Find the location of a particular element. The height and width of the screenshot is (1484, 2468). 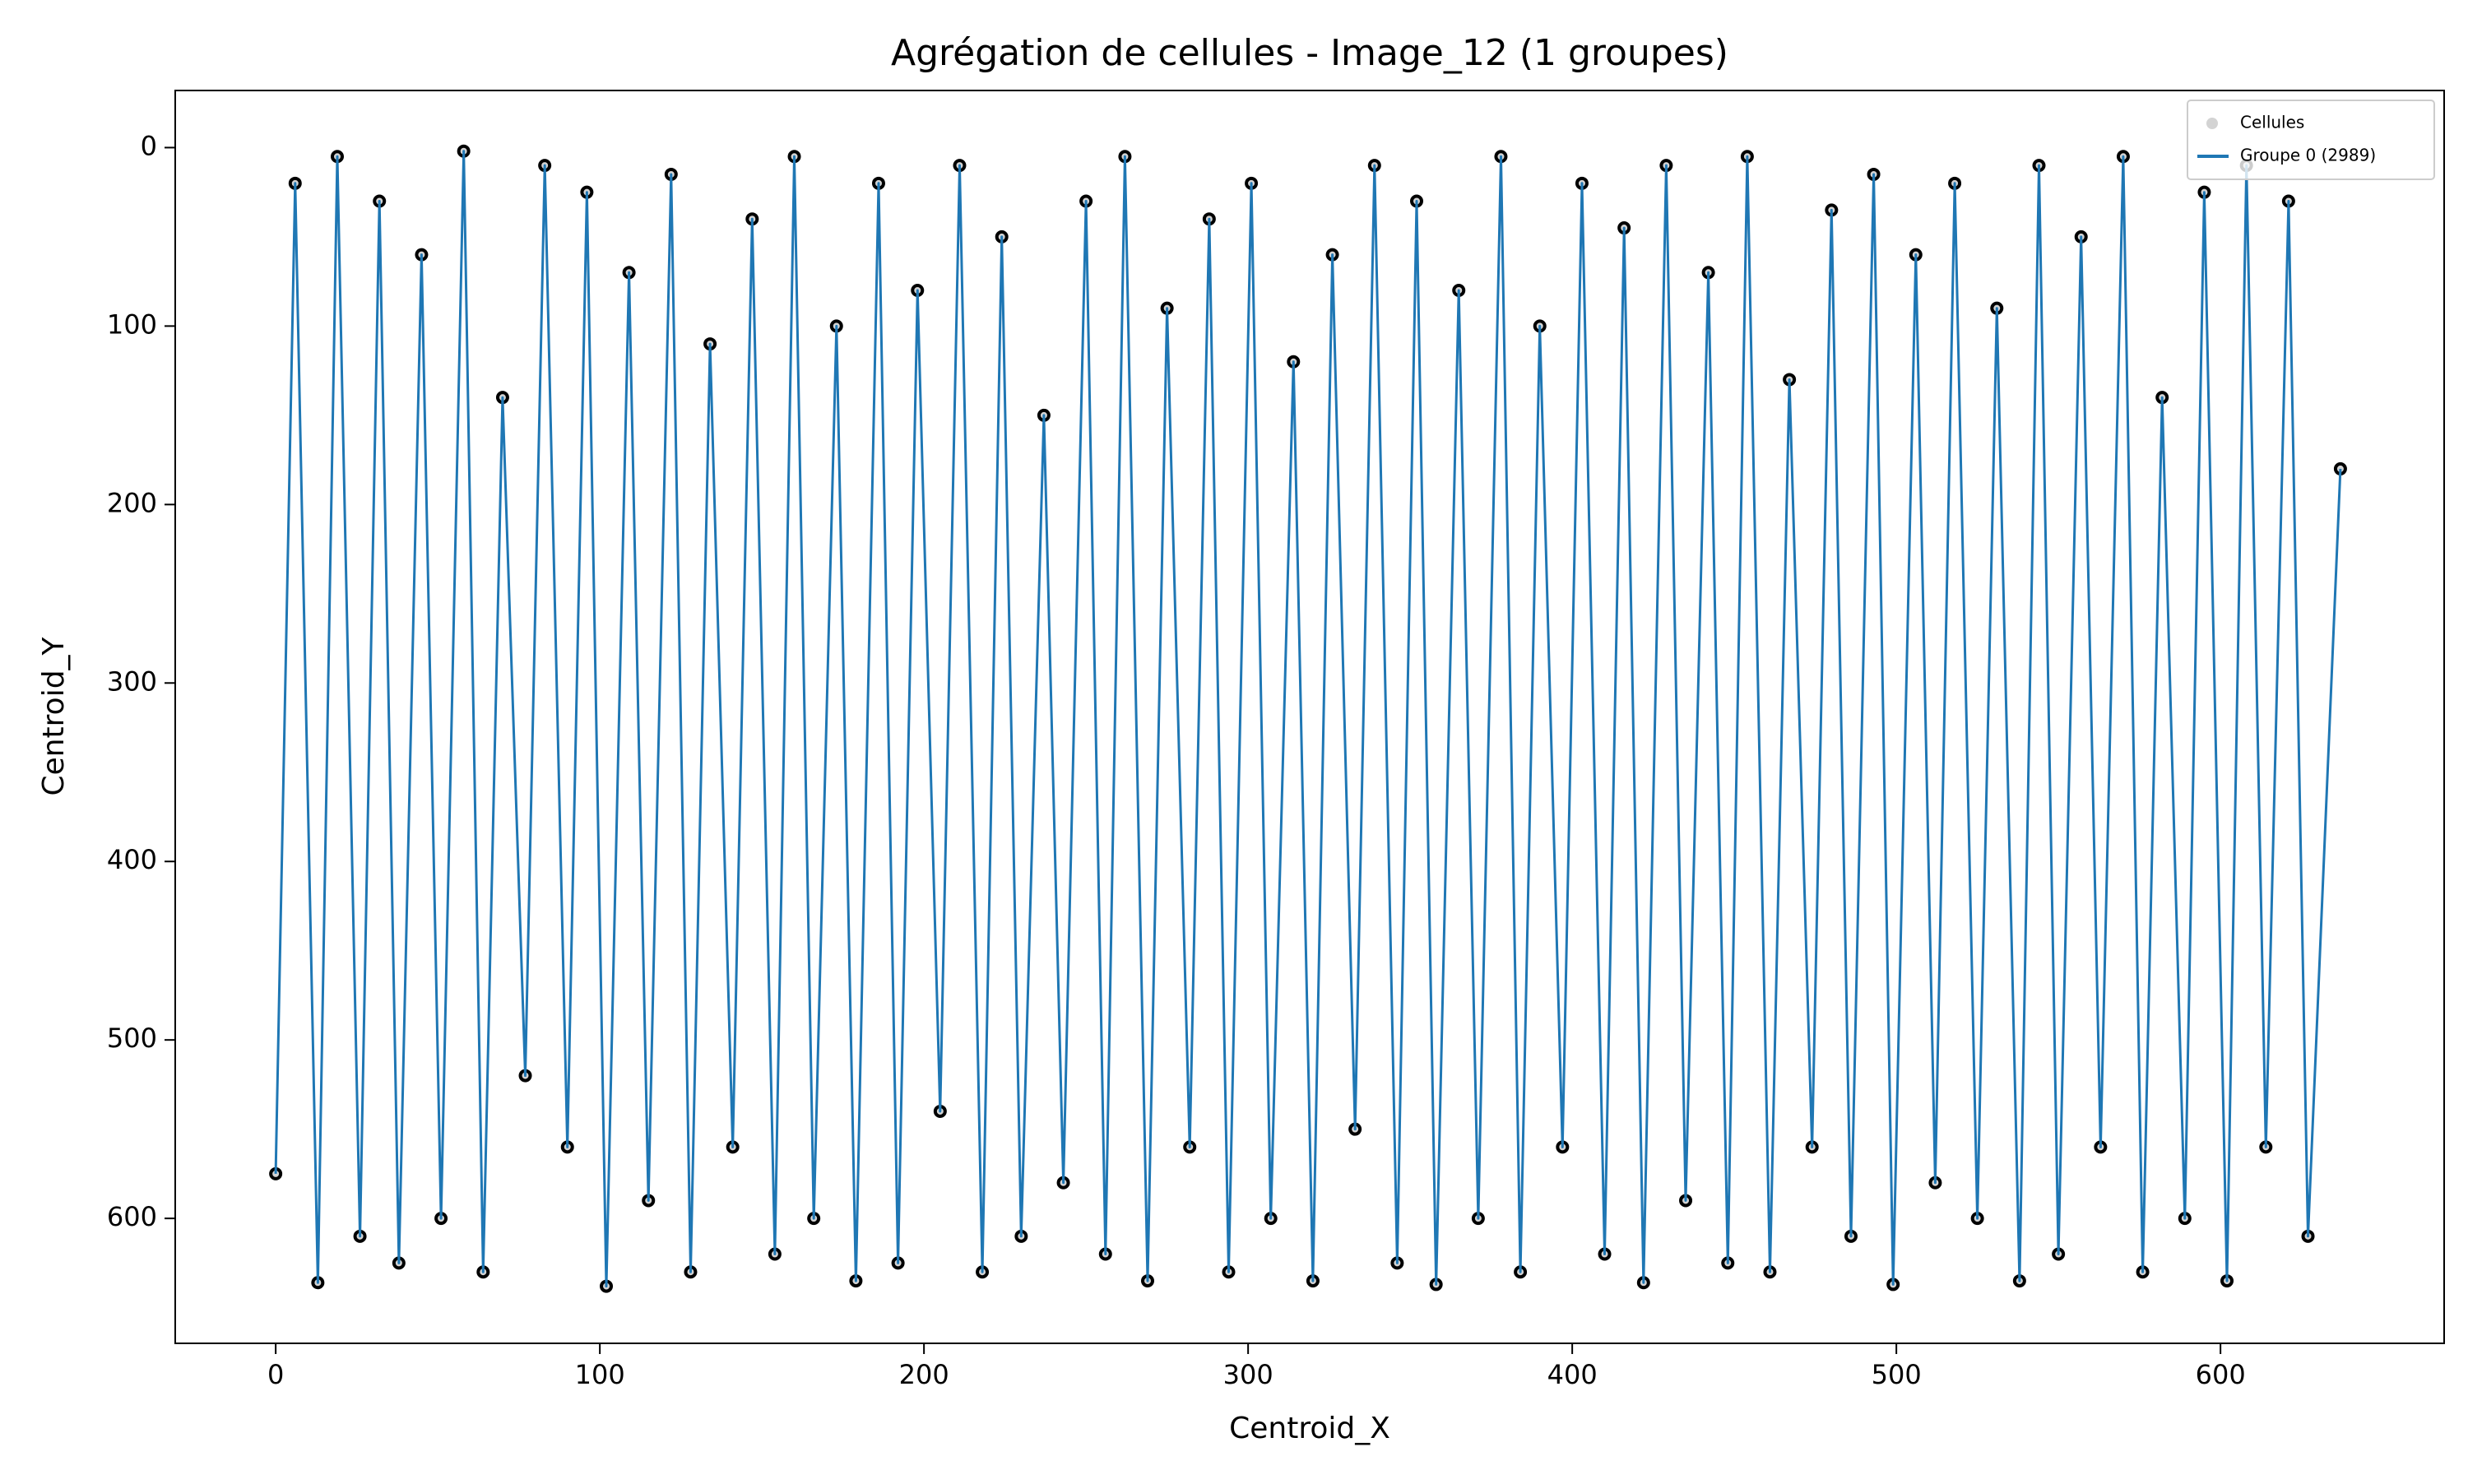

y-tick-label: 0 is located at coordinates (149, 145).